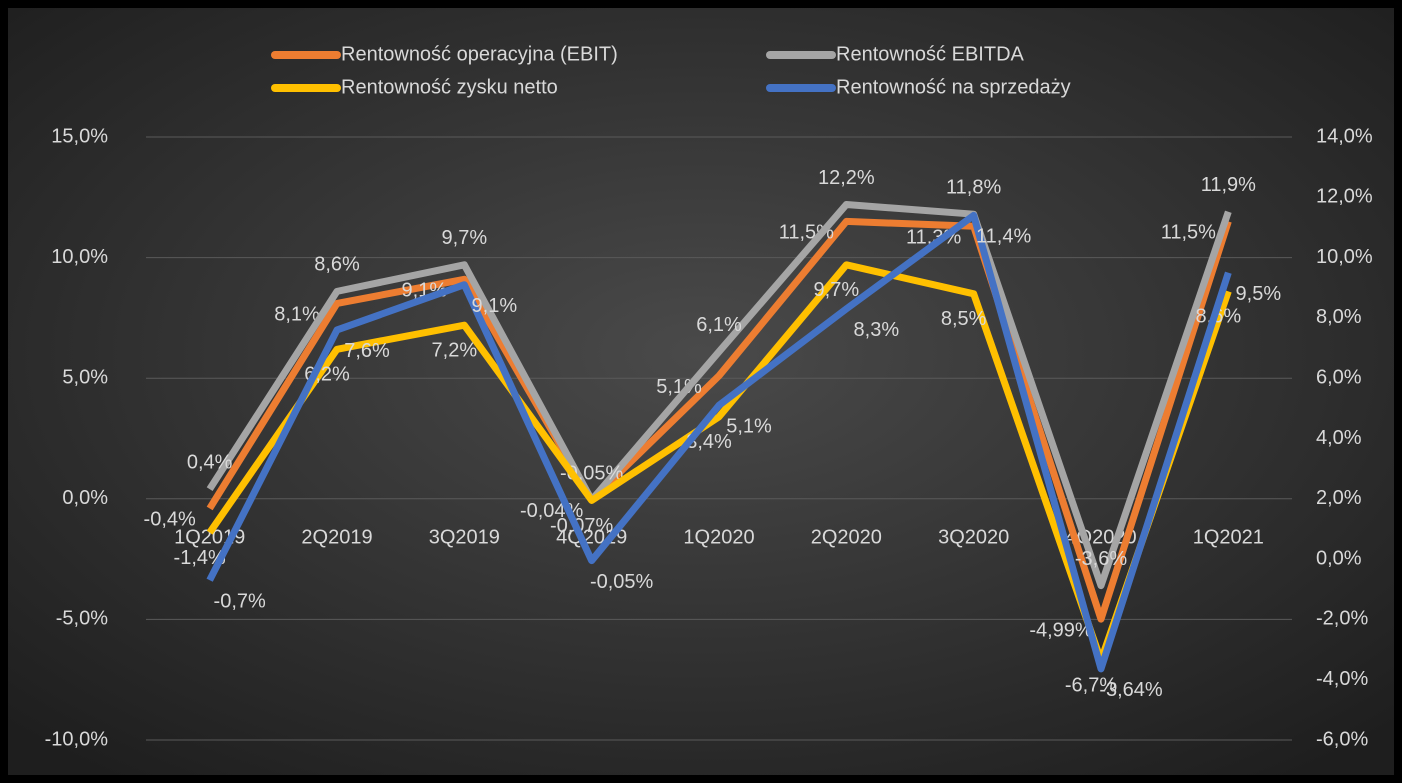 This screenshot has height=783, width=1402. Describe the element at coordinates (1342, 619) in the screenshot. I see `y2-tick-label: -2,0%` at that location.